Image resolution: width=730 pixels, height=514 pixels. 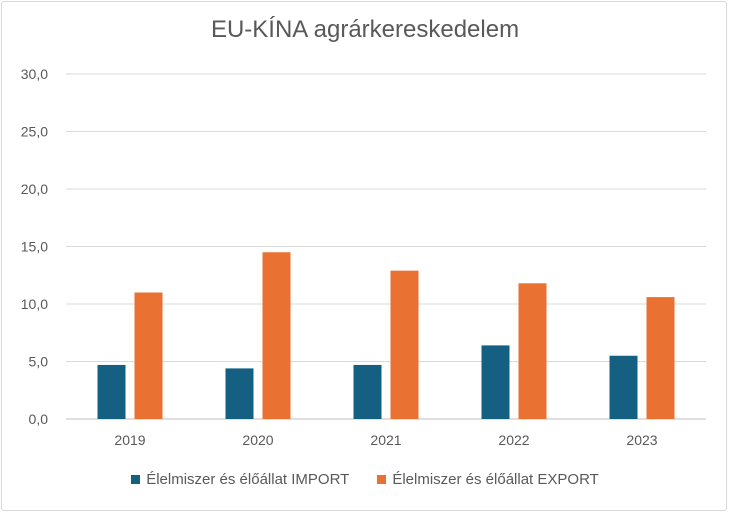 I want to click on x-axis-ticks: 2019 2020 2021 2022 2023, so click(x=385, y=440).